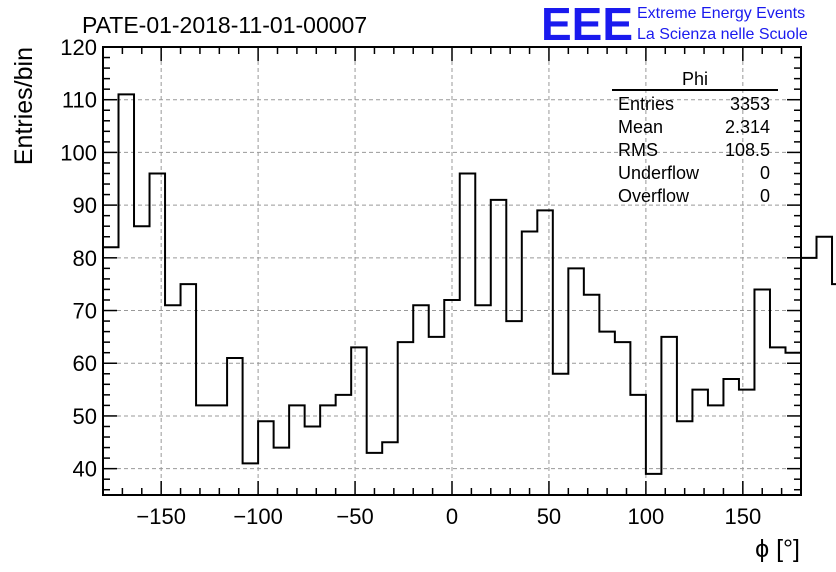  I want to click on y-tick-label: 90, so click(85, 205).